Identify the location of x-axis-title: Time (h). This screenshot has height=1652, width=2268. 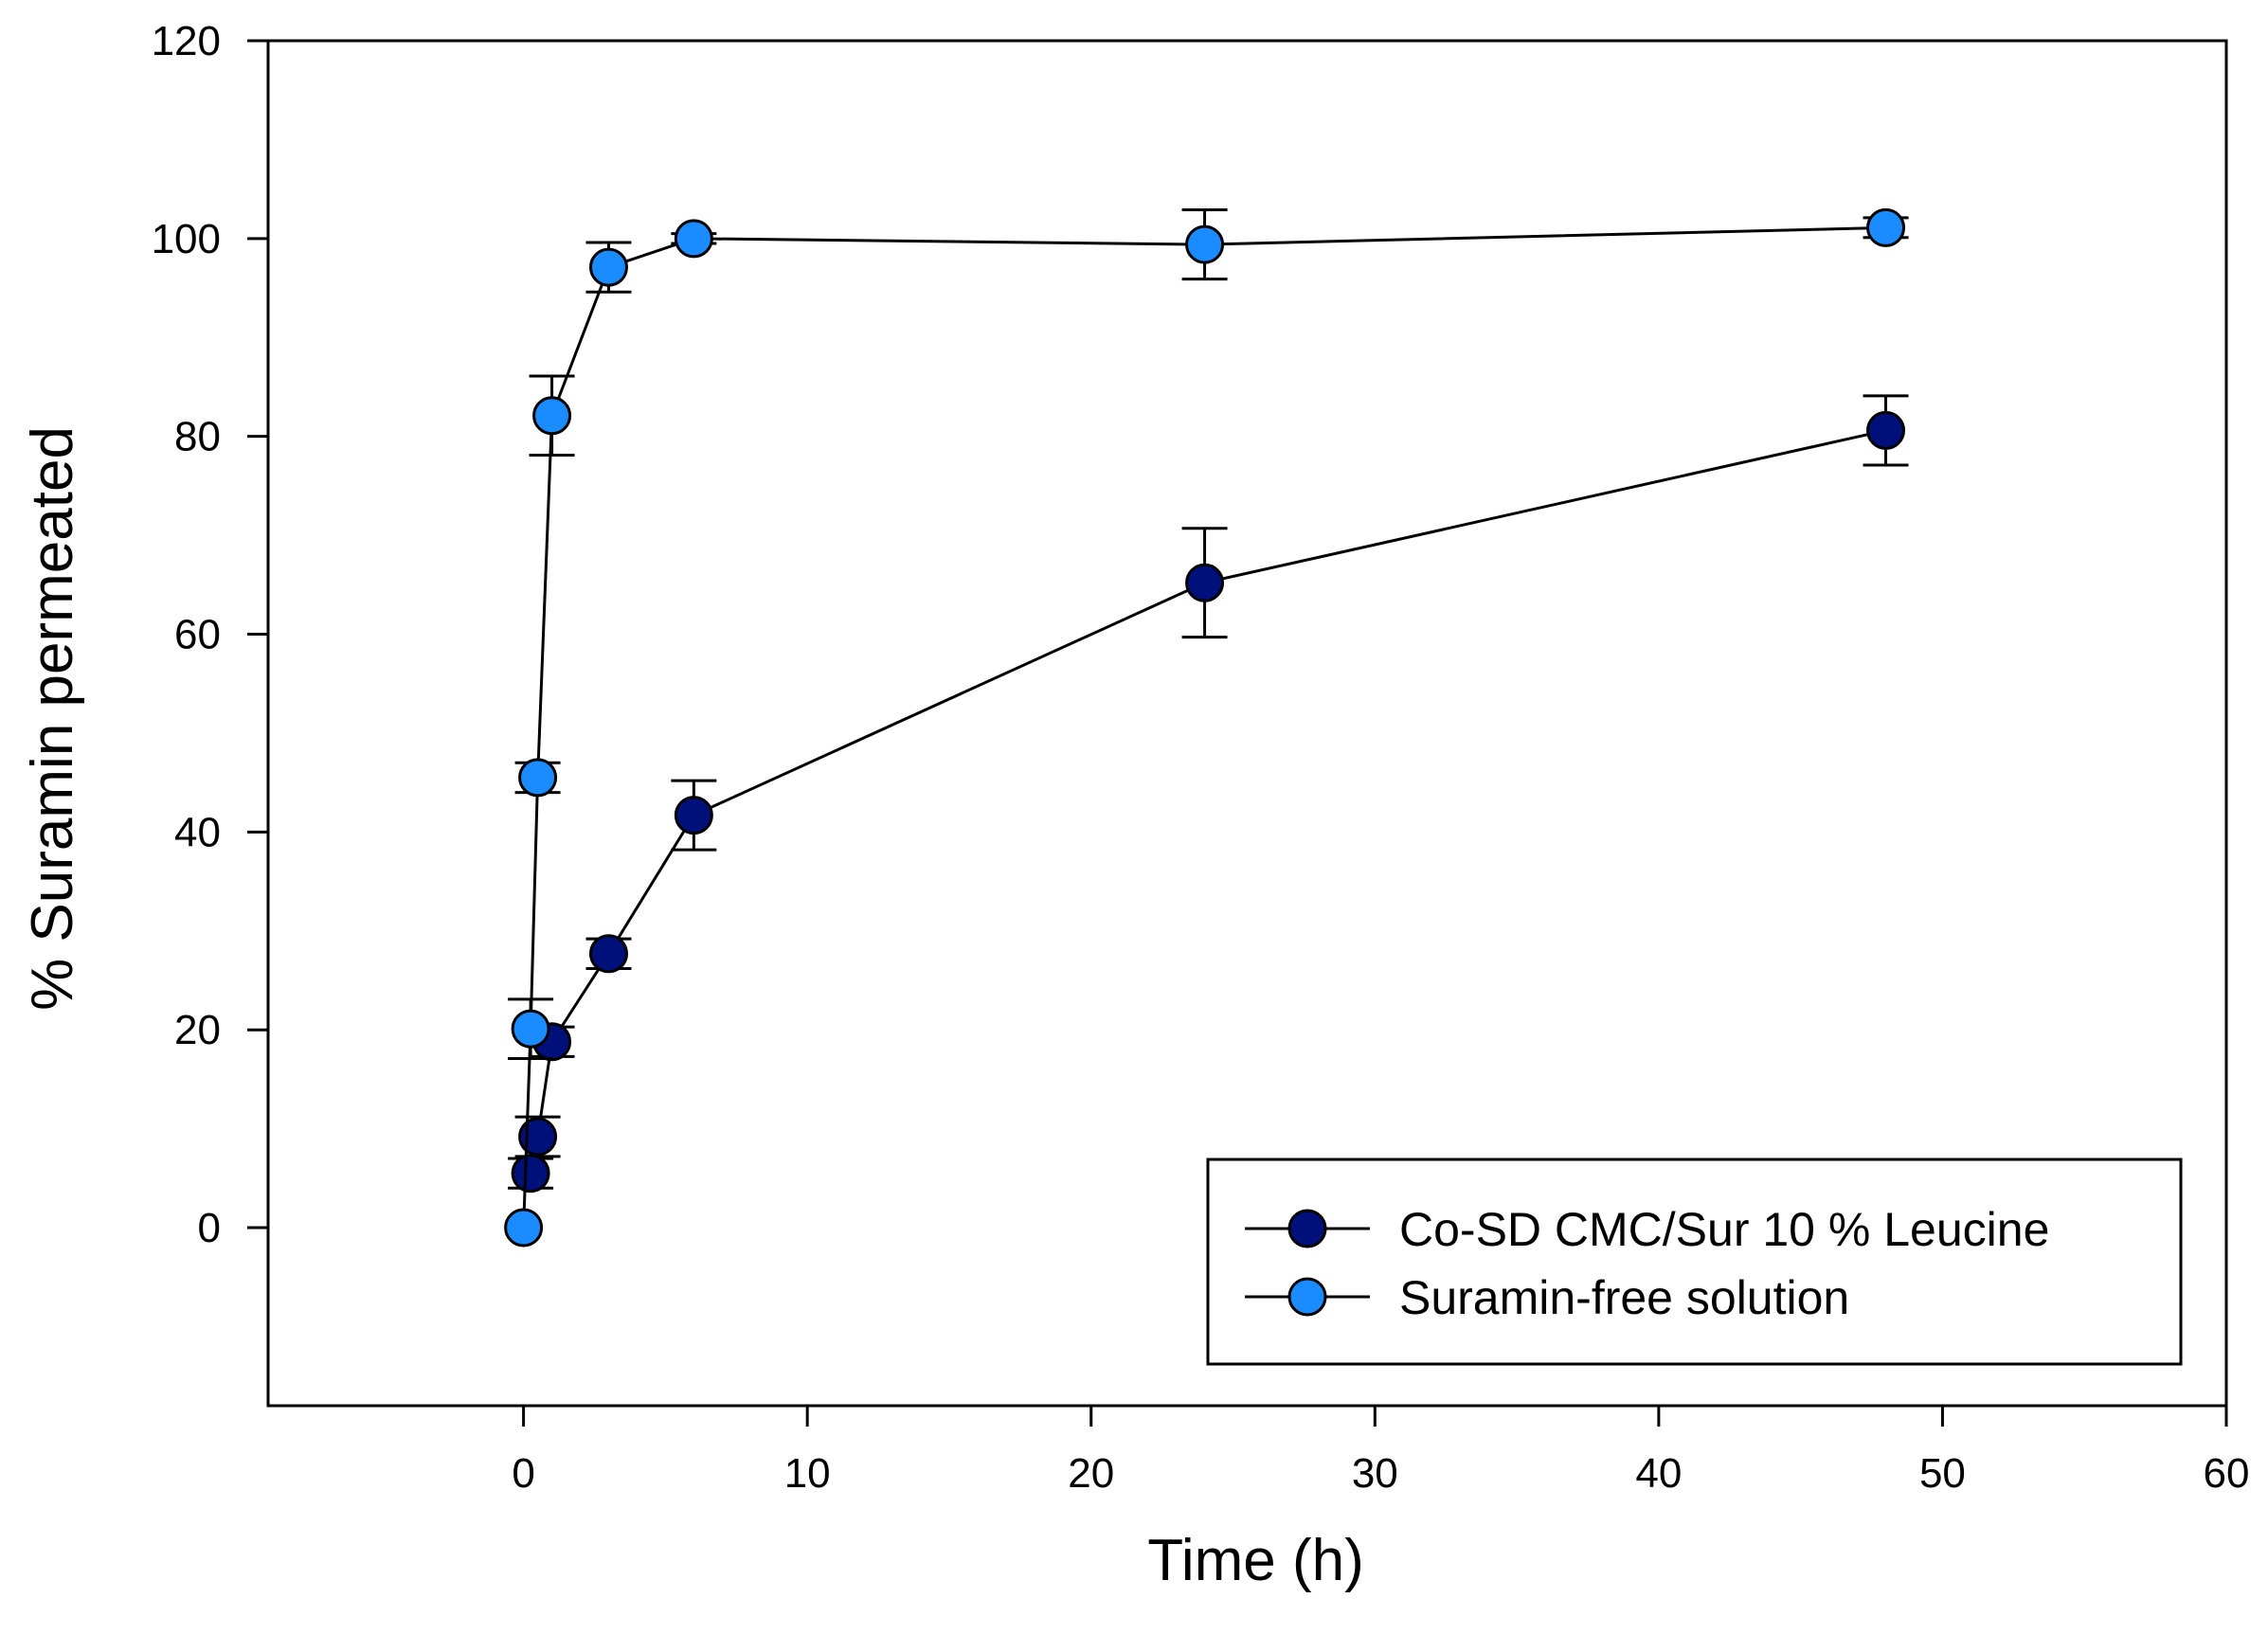
(1255, 1560).